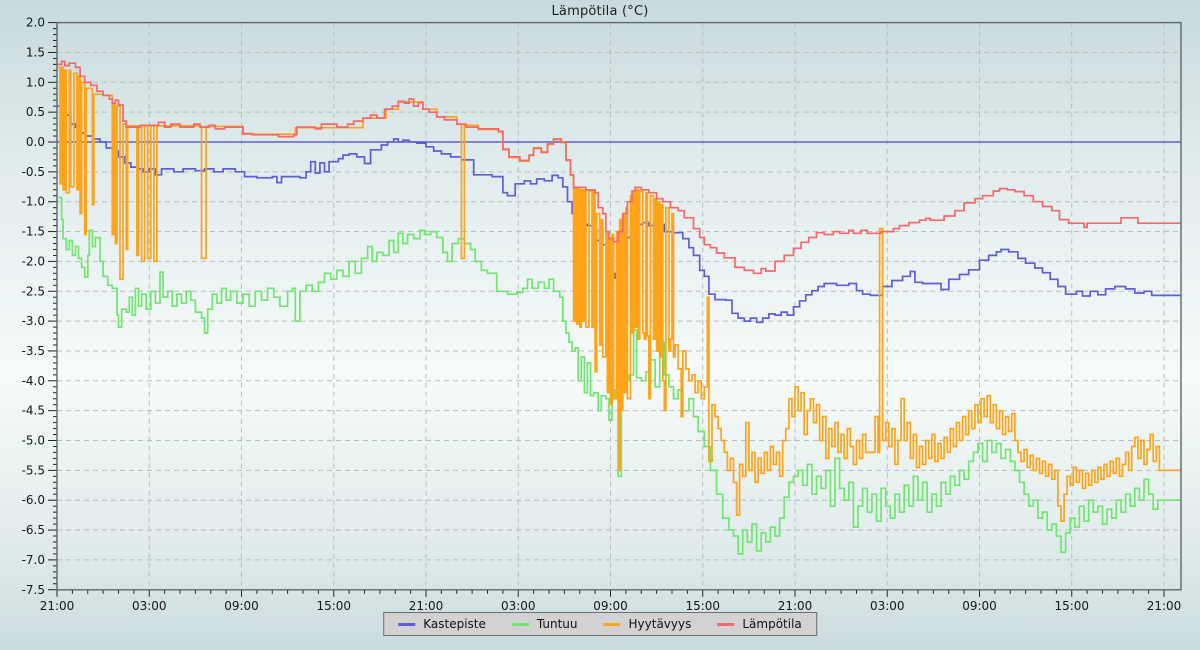 This screenshot has height=650, width=1200. I want to click on y-tick-label: -5.0, so click(33, 441).